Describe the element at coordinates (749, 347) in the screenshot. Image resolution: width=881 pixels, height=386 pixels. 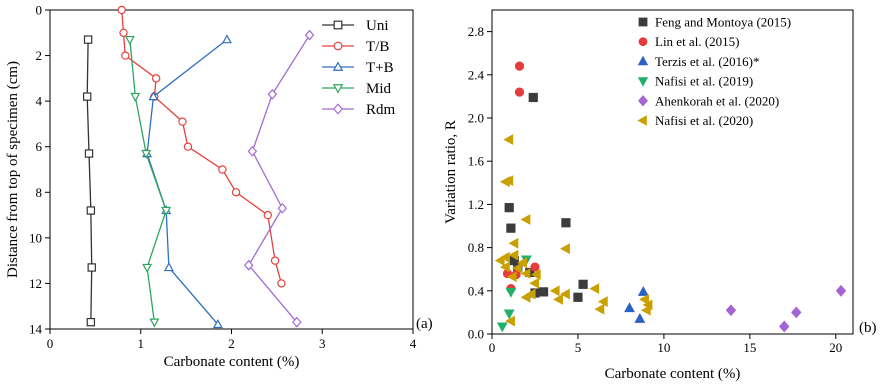
I see `x-tick-label-b: 15` at that location.